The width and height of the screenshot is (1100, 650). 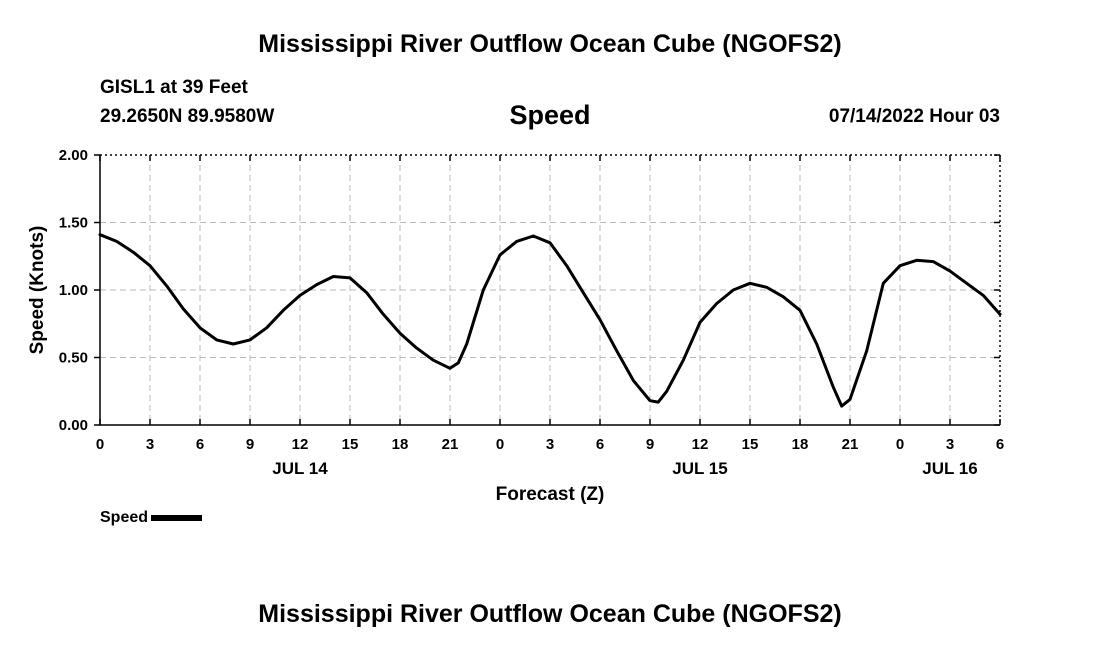 What do you see at coordinates (187, 116) in the screenshot?
I see `coordinates-label: 29.2650N 89.9580W` at bounding box center [187, 116].